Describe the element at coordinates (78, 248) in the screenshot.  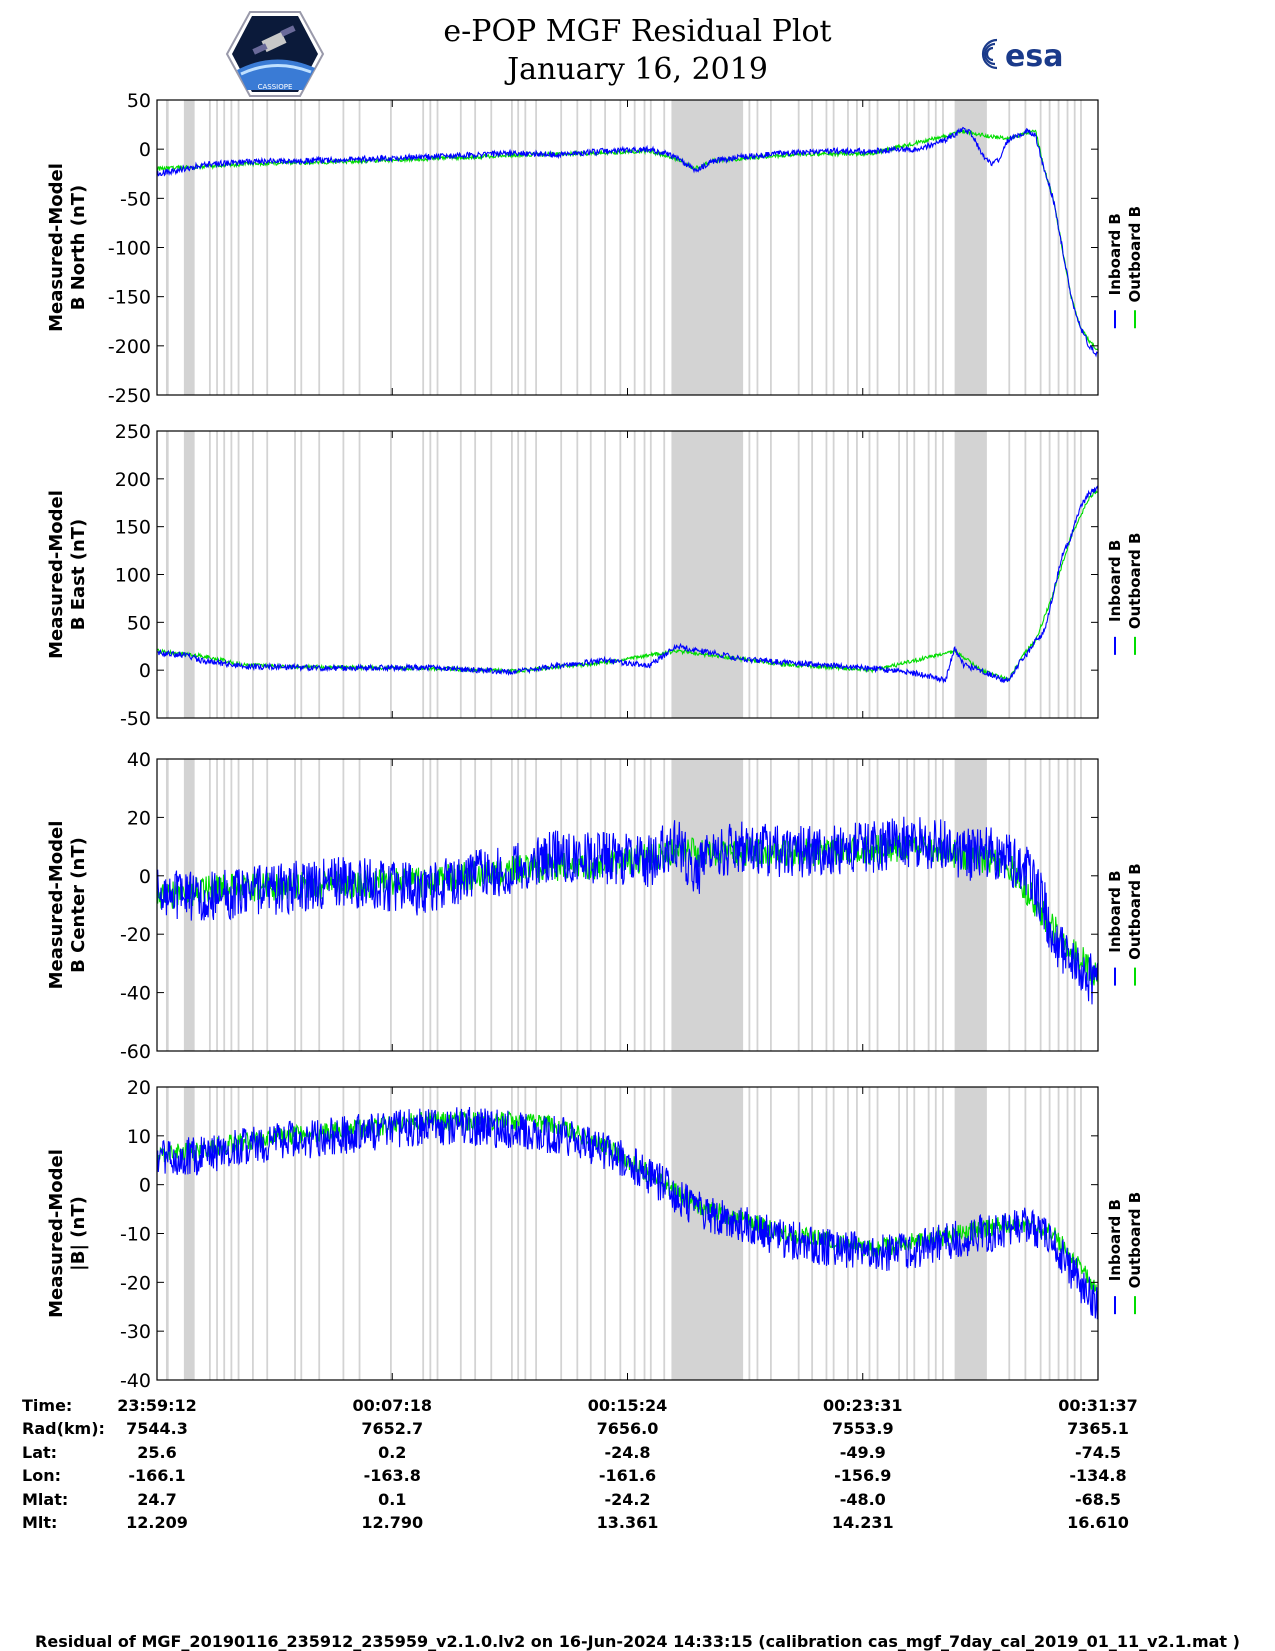
I see `y-axis-label: B North (nT)` at that location.